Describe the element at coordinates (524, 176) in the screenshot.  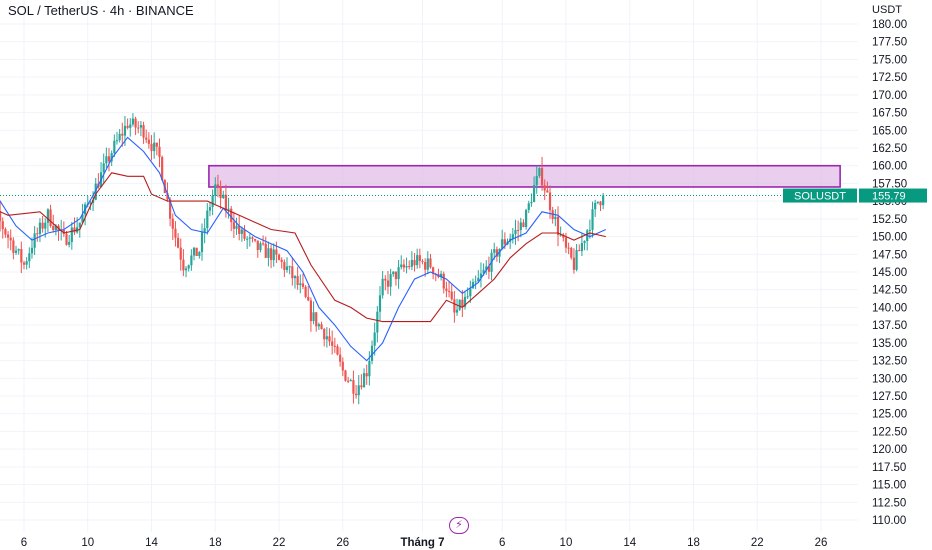
I see `resistance-zone-rect` at that location.